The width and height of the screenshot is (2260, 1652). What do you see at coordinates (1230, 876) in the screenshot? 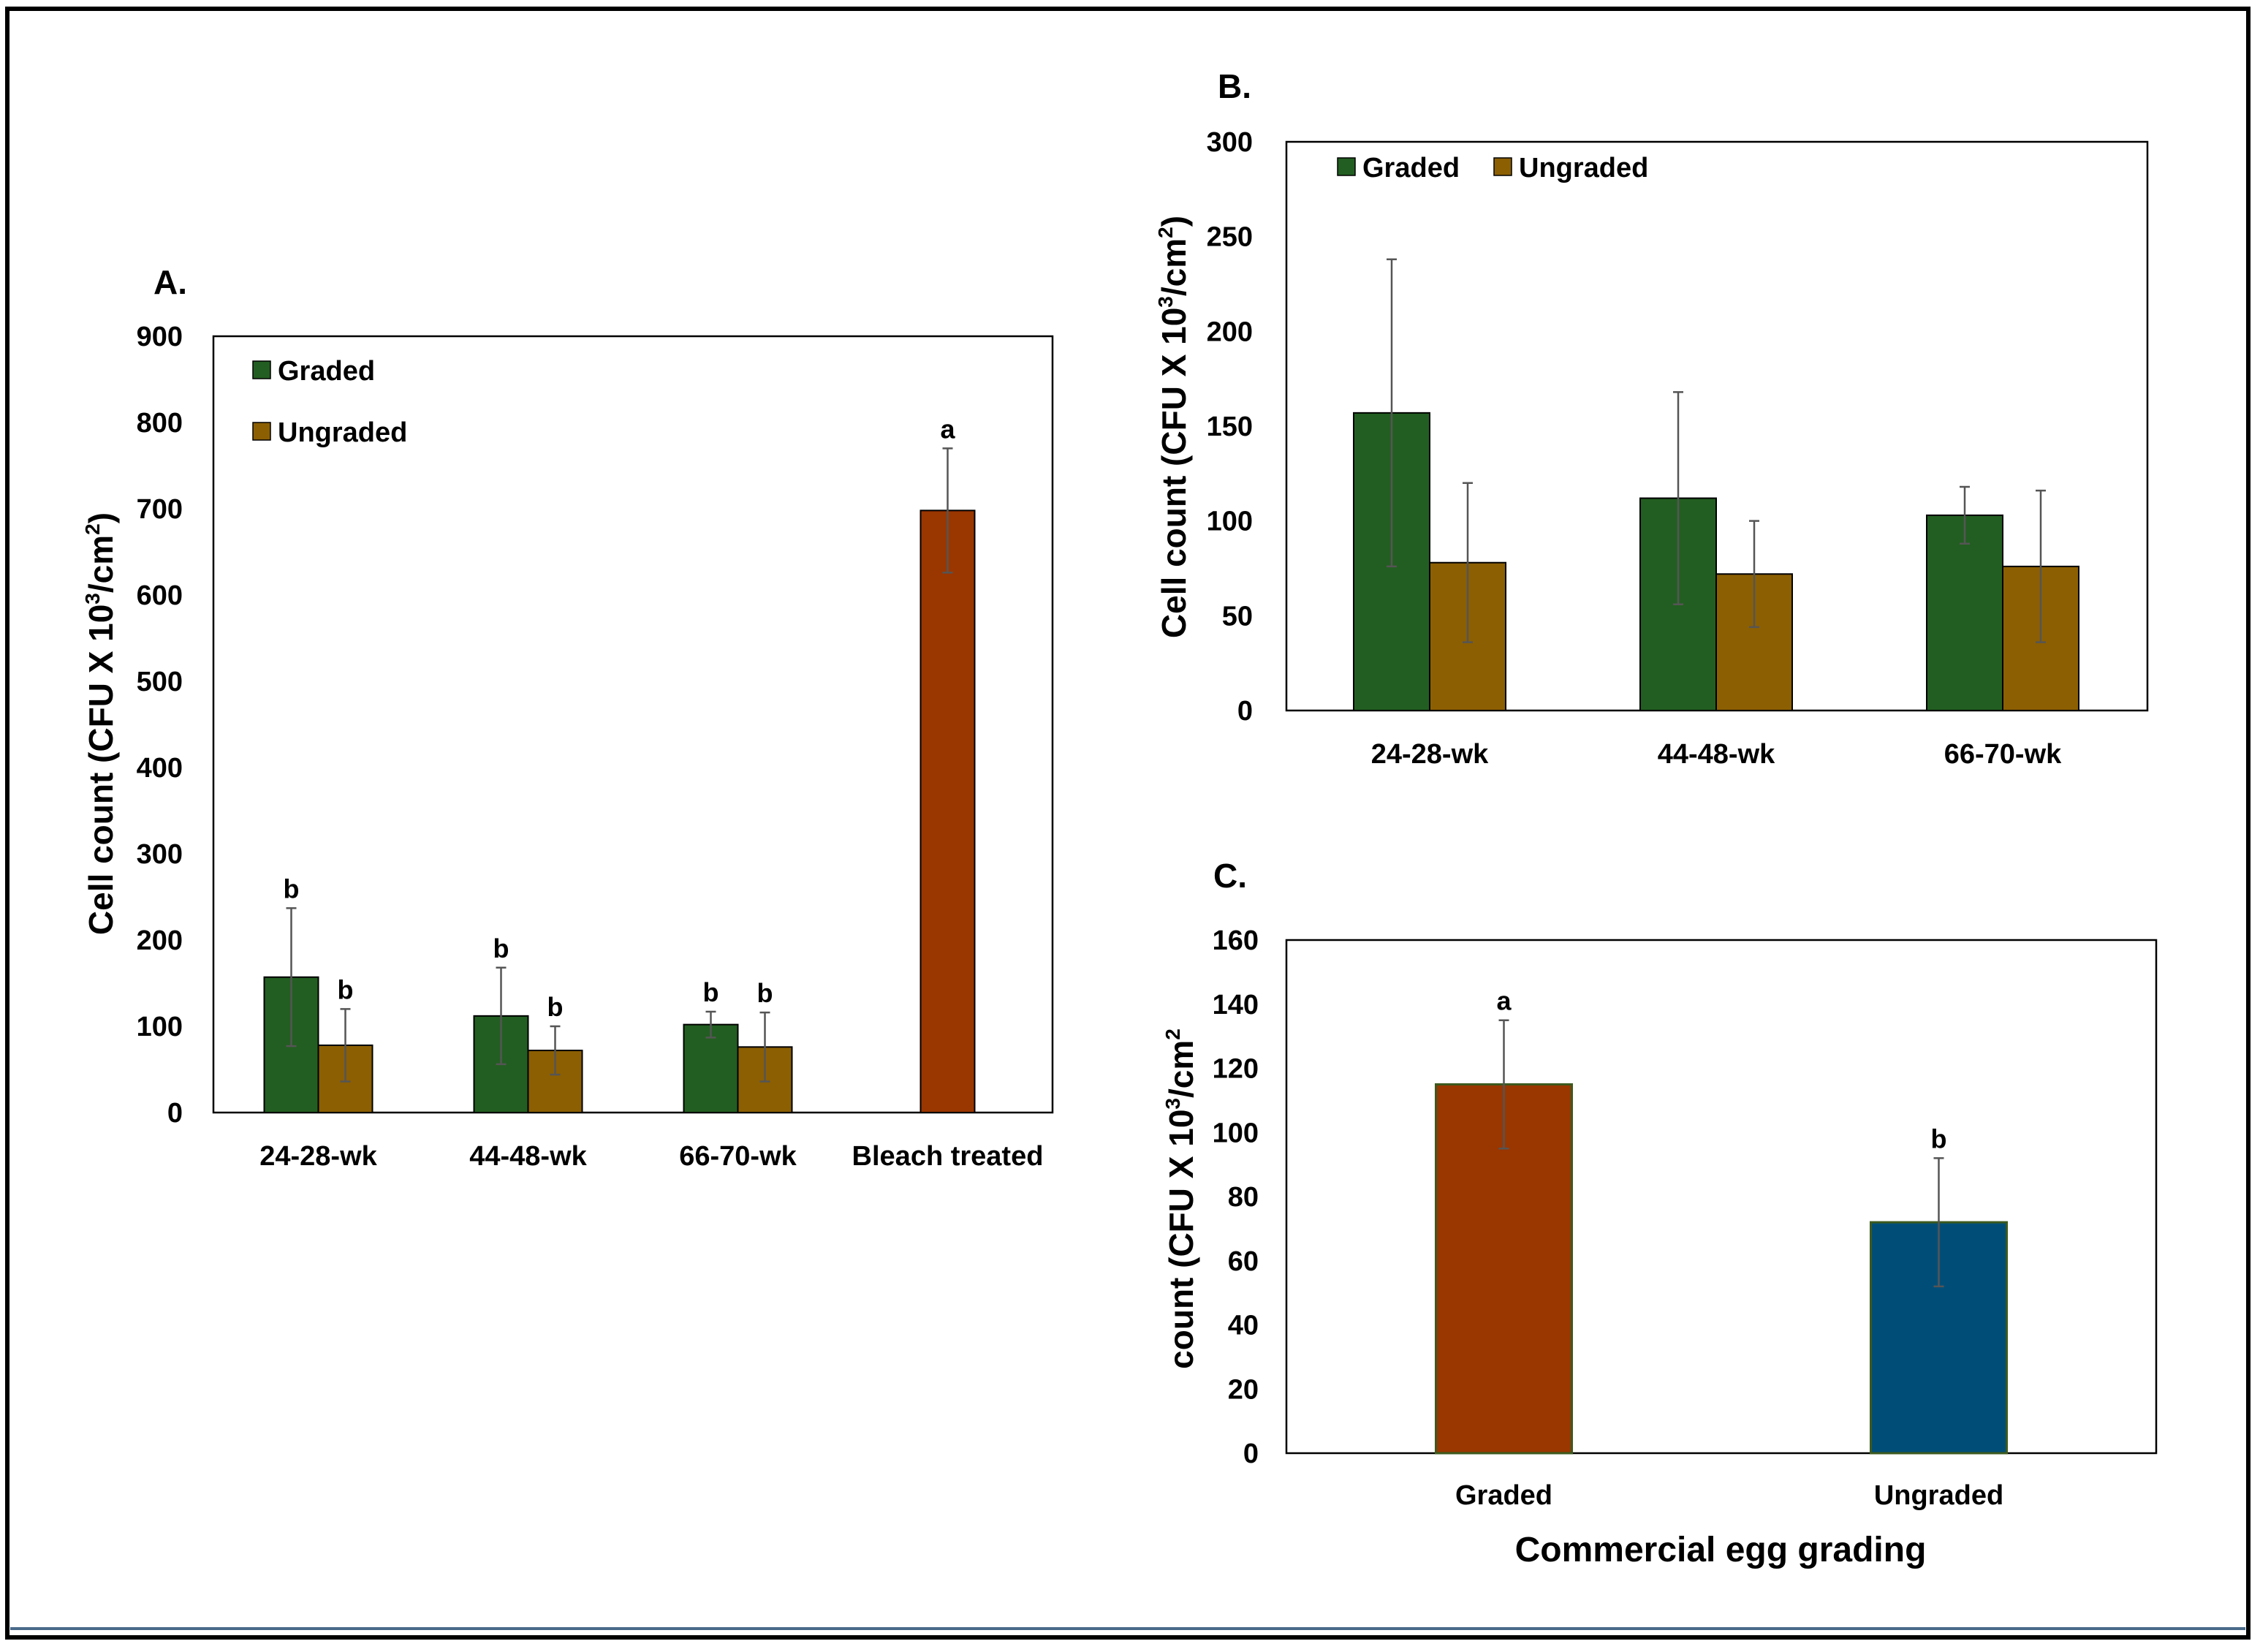
I see `panel-c-label: C.` at bounding box center [1230, 876].